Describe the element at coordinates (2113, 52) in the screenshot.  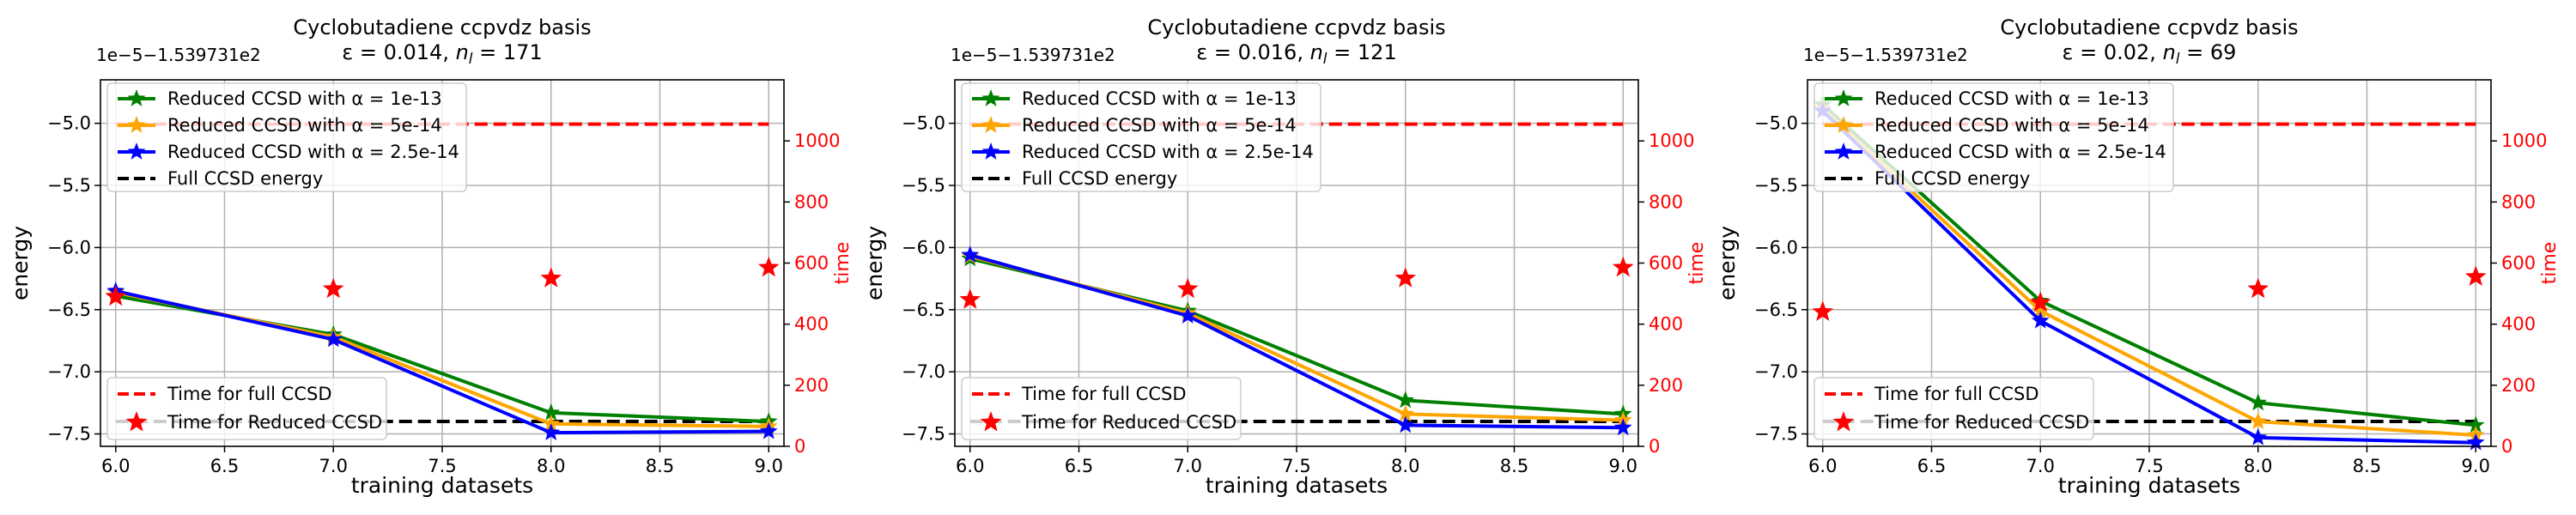
I see `subtitle-epsilon: ε = 0.02,` at that location.